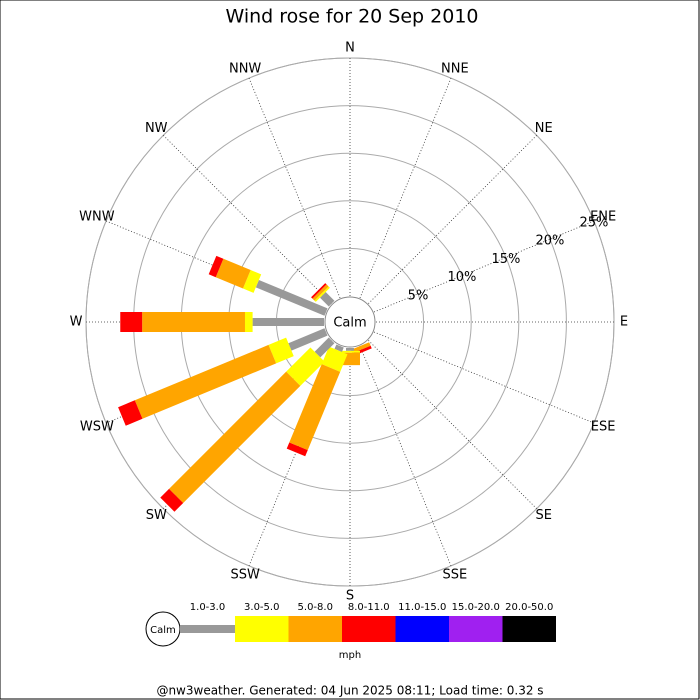 The image size is (700, 700). Describe the element at coordinates (418, 295) in the screenshot. I see `ring-label: 5%` at that location.